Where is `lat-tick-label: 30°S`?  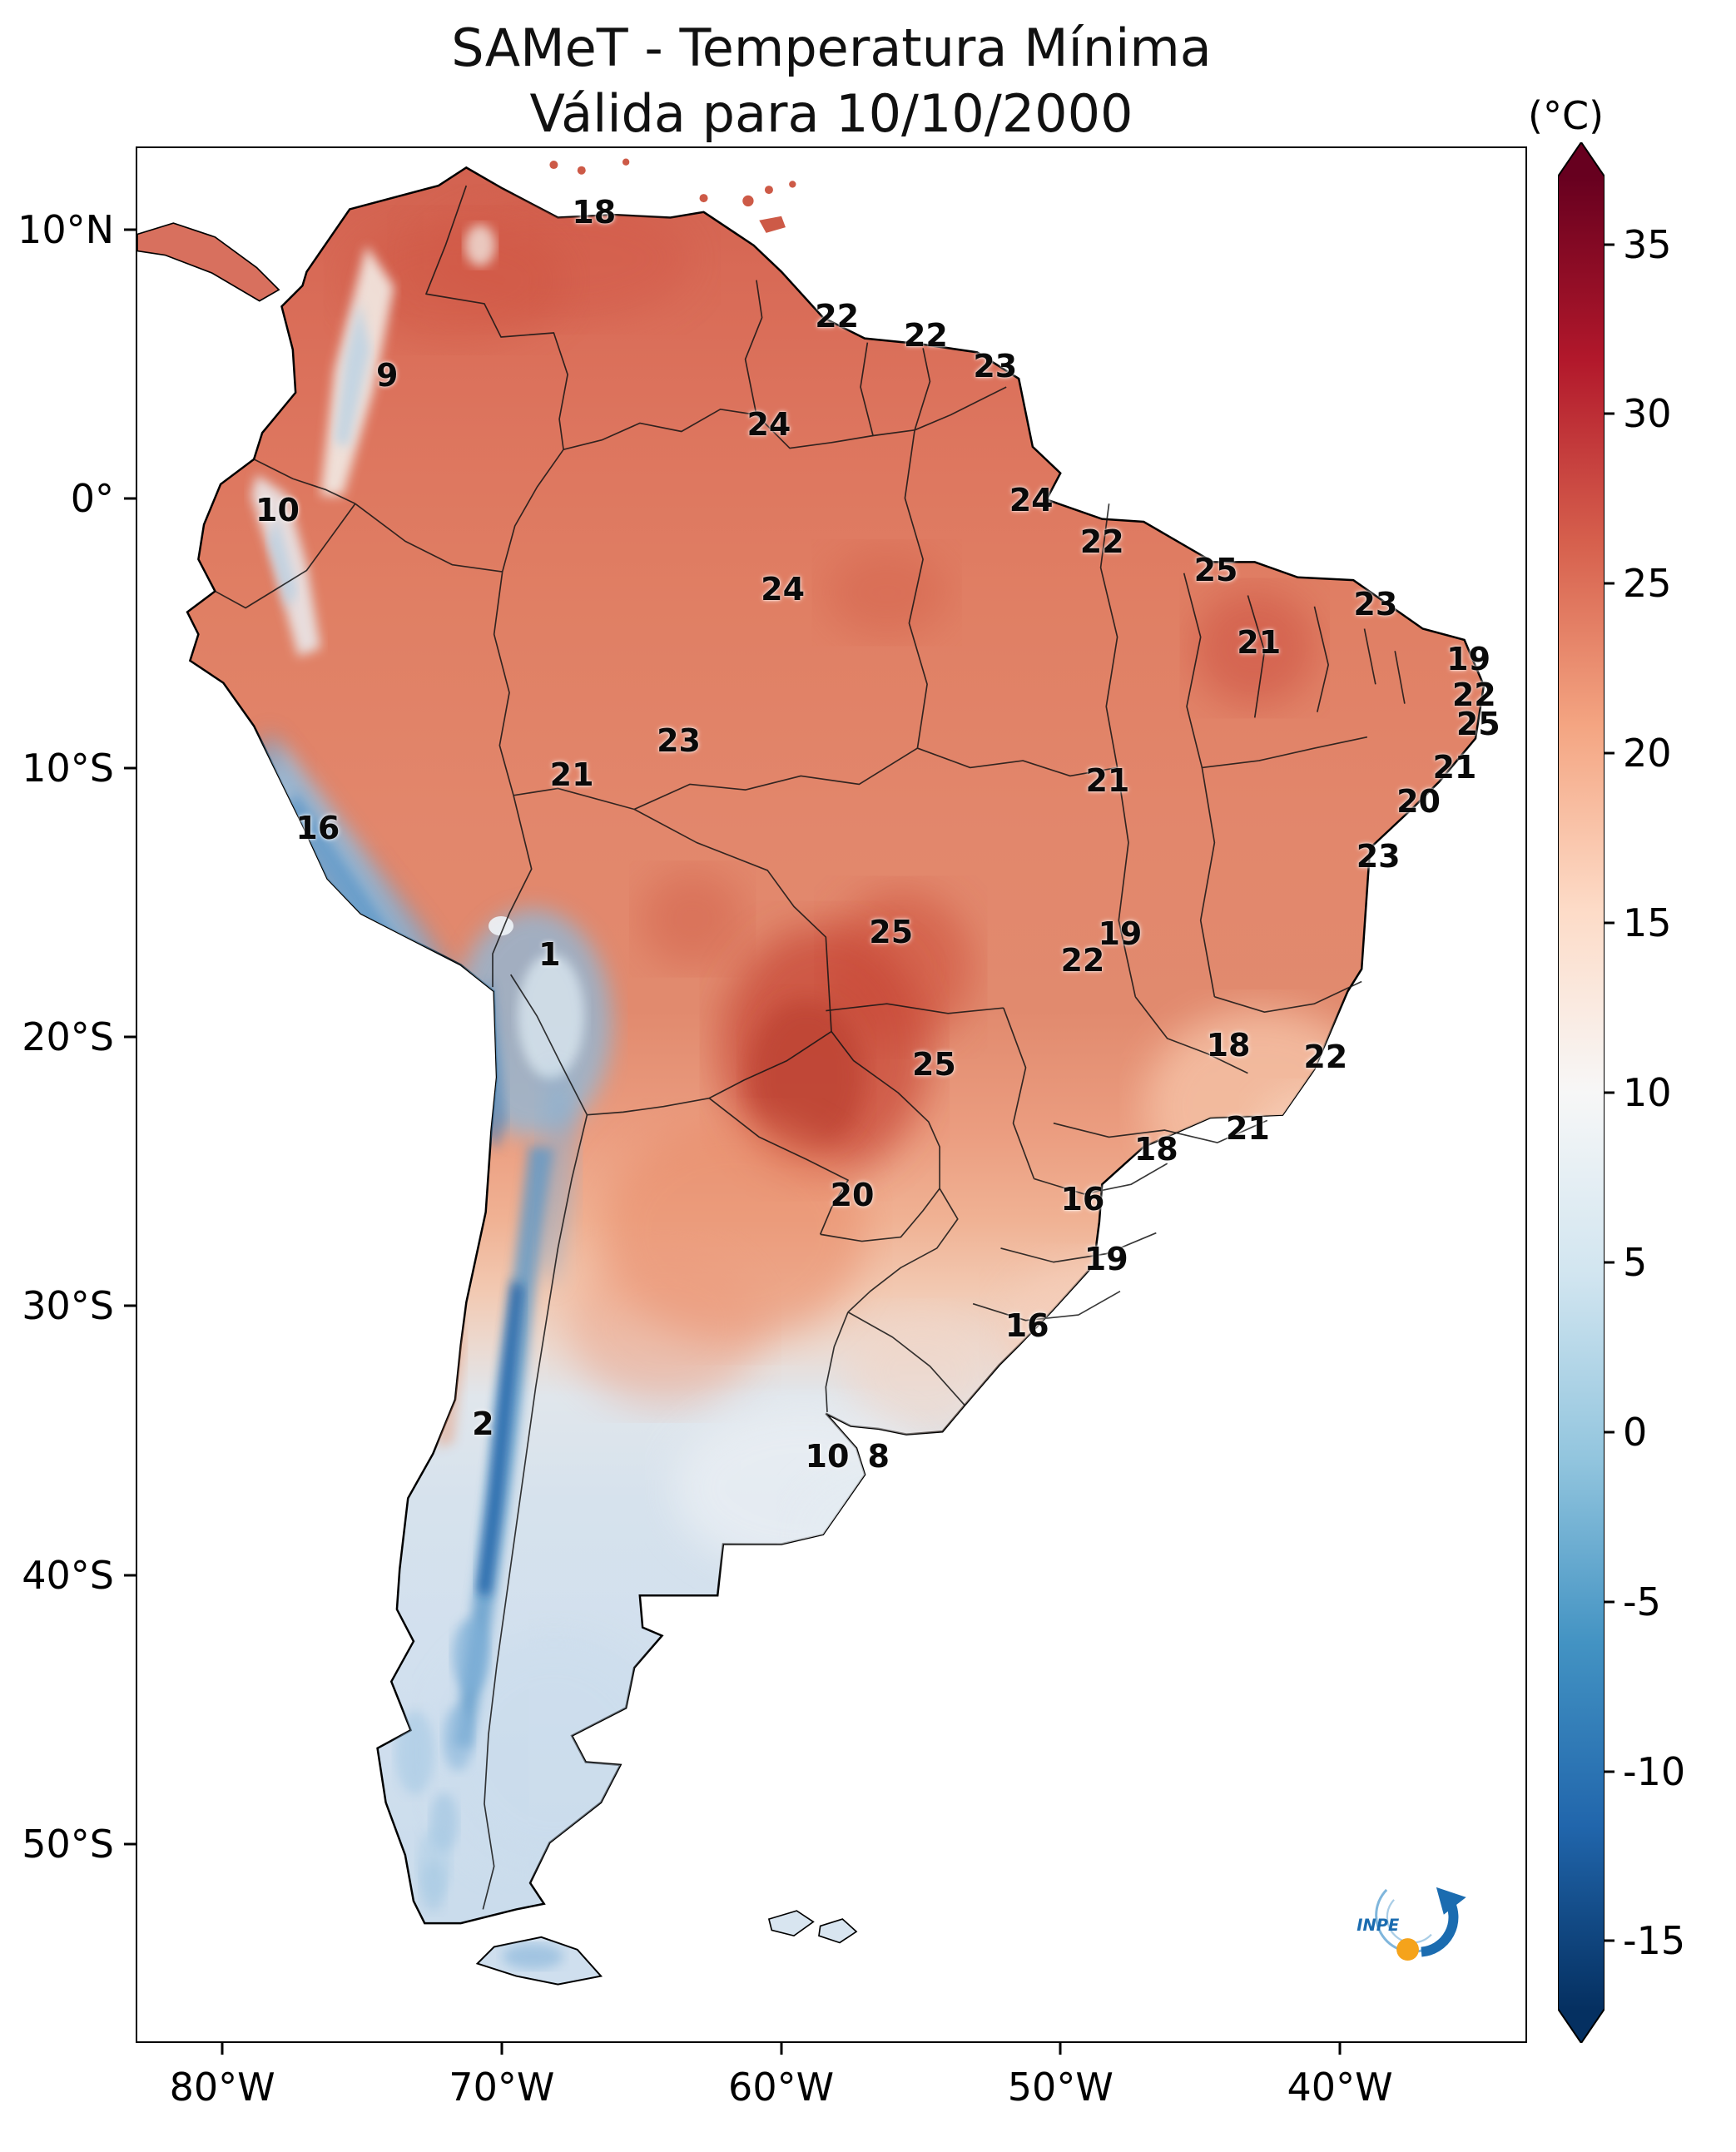
lat-tick-label: 30°S is located at coordinates (68, 1306).